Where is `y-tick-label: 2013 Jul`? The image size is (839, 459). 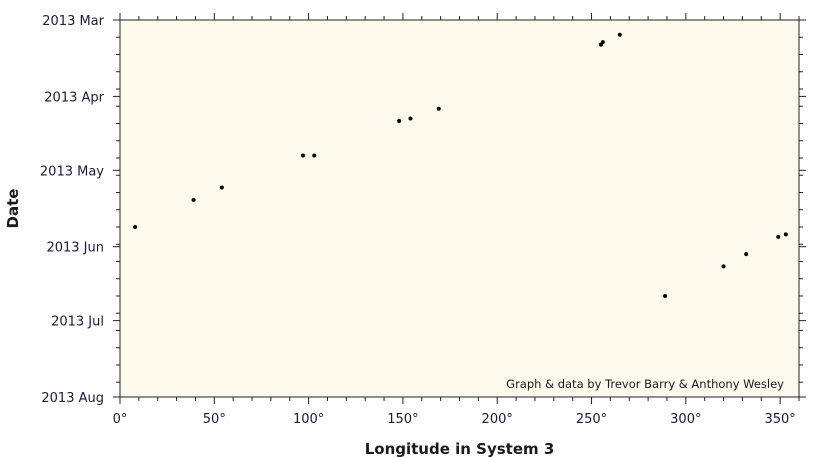 y-tick-label: 2013 Jul is located at coordinates (77, 322).